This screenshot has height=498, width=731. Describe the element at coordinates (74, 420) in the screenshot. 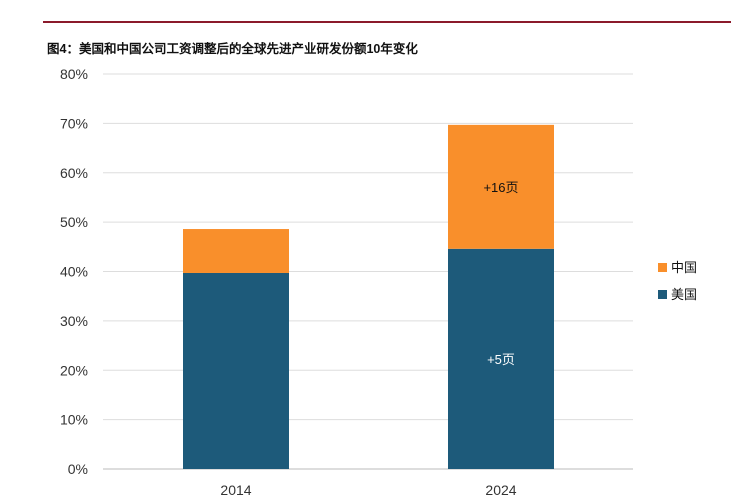

I see `y-tick-label: 10%` at that location.